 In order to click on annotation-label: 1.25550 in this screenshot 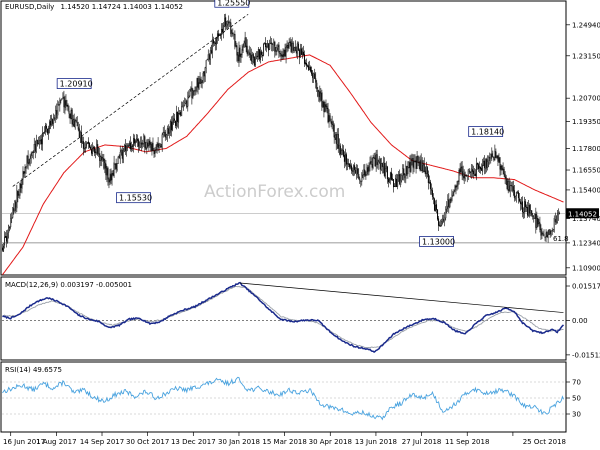, I will do `click(233, 3)`.